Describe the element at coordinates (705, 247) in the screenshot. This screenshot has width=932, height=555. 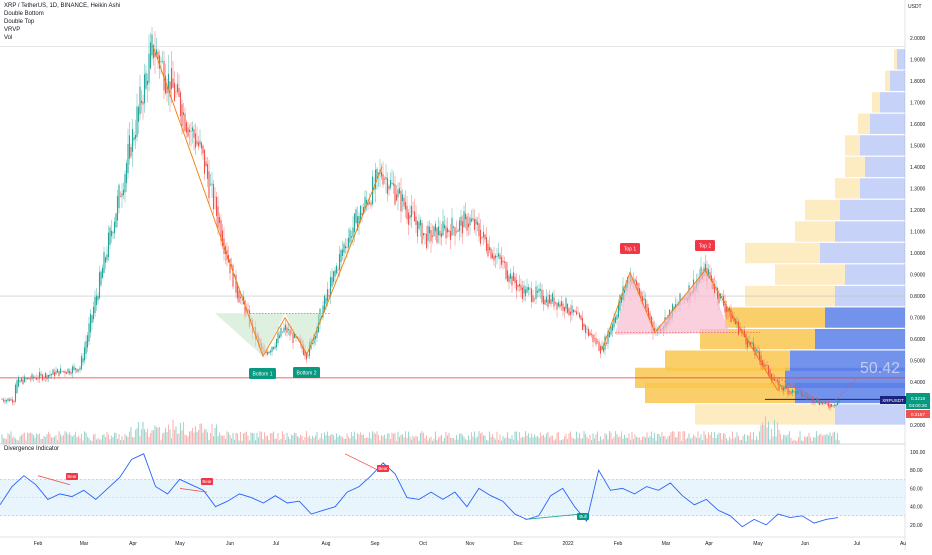
I see `top-2-label: Top 2` at that location.